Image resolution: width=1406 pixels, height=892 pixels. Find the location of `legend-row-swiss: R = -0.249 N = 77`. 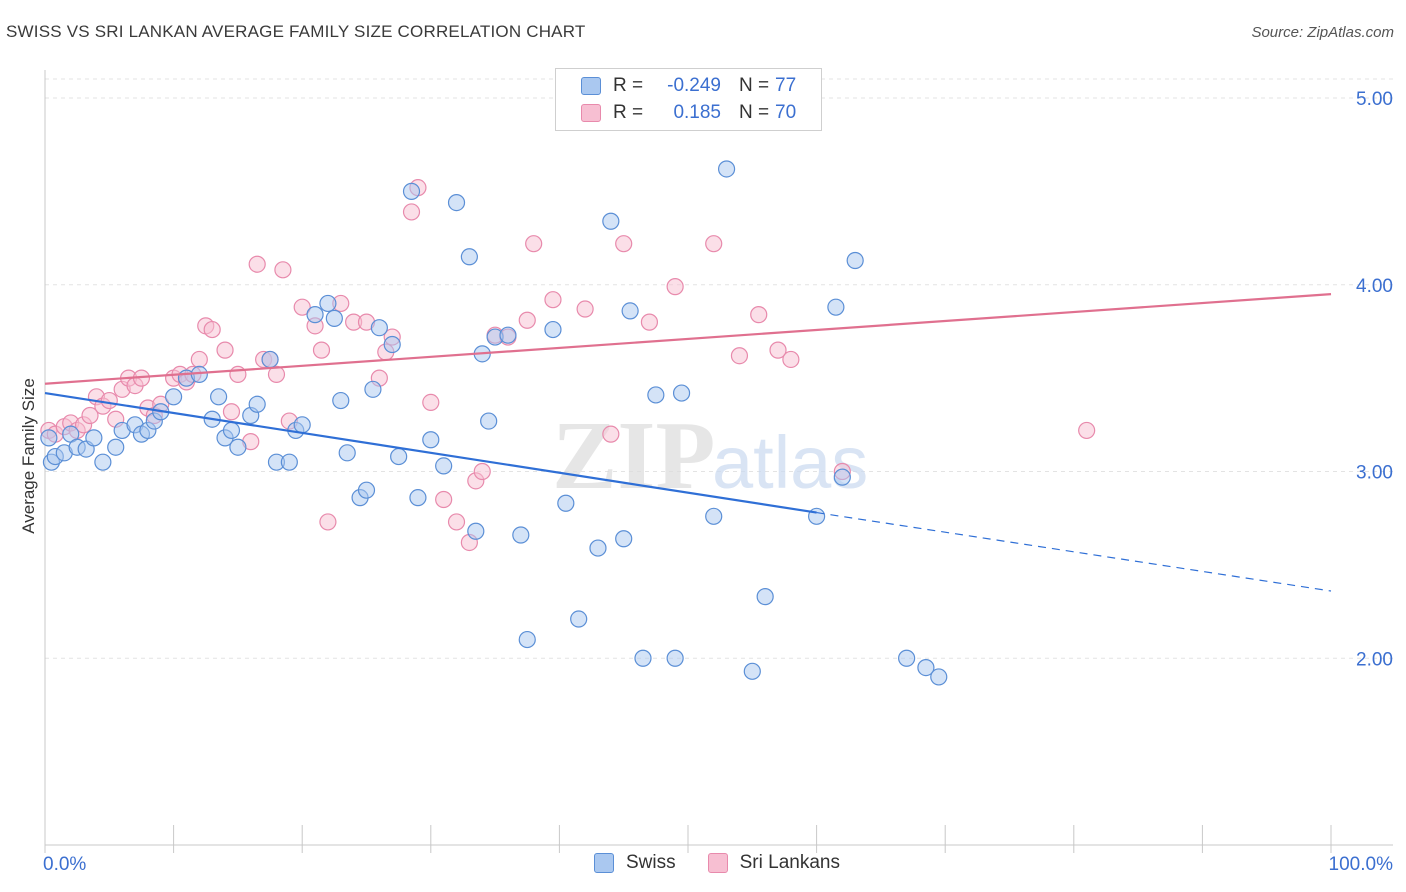

legend-row-swiss: R = -0.249 N = 77 is located at coordinates (688, 86).